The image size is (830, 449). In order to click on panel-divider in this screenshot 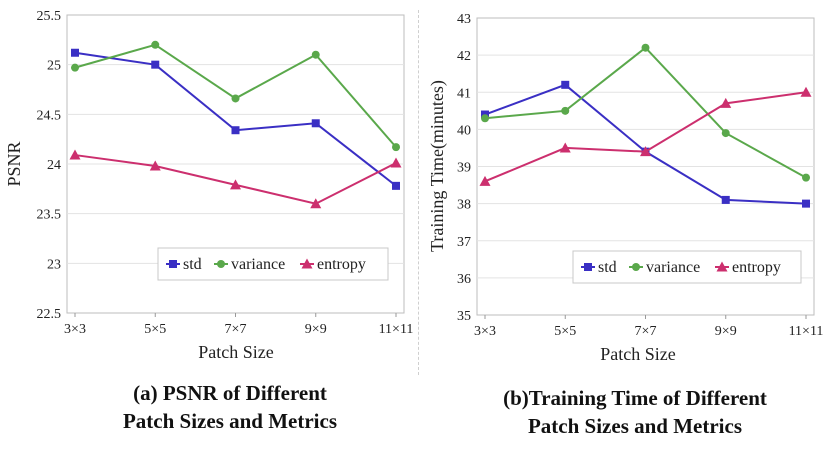, I will do `click(418, 192)`.